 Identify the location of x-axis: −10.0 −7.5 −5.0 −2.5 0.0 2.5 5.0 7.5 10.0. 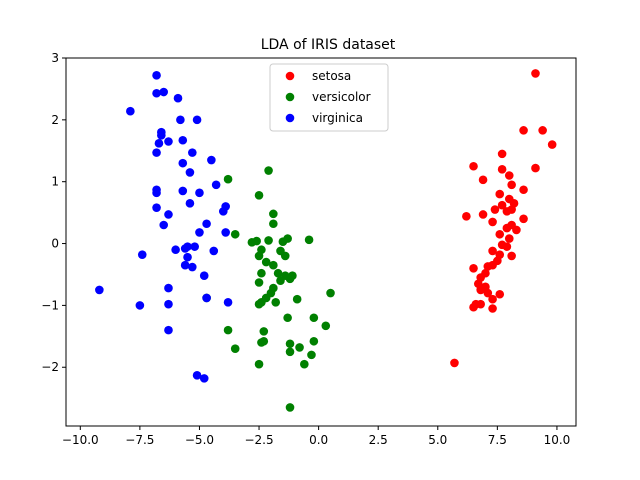
(316, 436).